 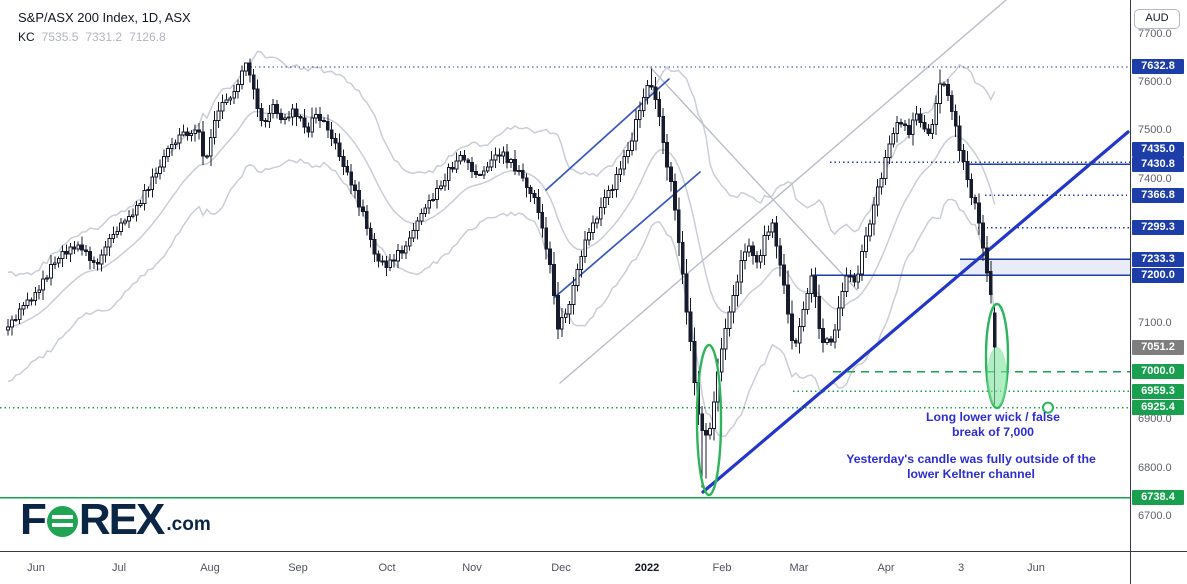 What do you see at coordinates (1045, 267) in the screenshot?
I see `support-zone` at bounding box center [1045, 267].